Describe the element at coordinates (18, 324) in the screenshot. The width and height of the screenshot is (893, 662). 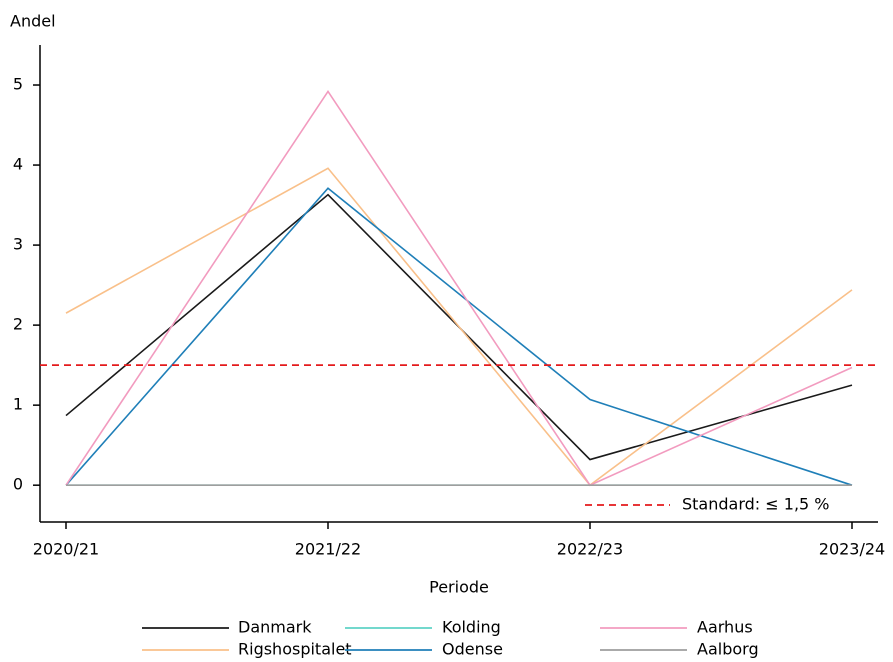
I see `y-tick-label: 2` at that location.